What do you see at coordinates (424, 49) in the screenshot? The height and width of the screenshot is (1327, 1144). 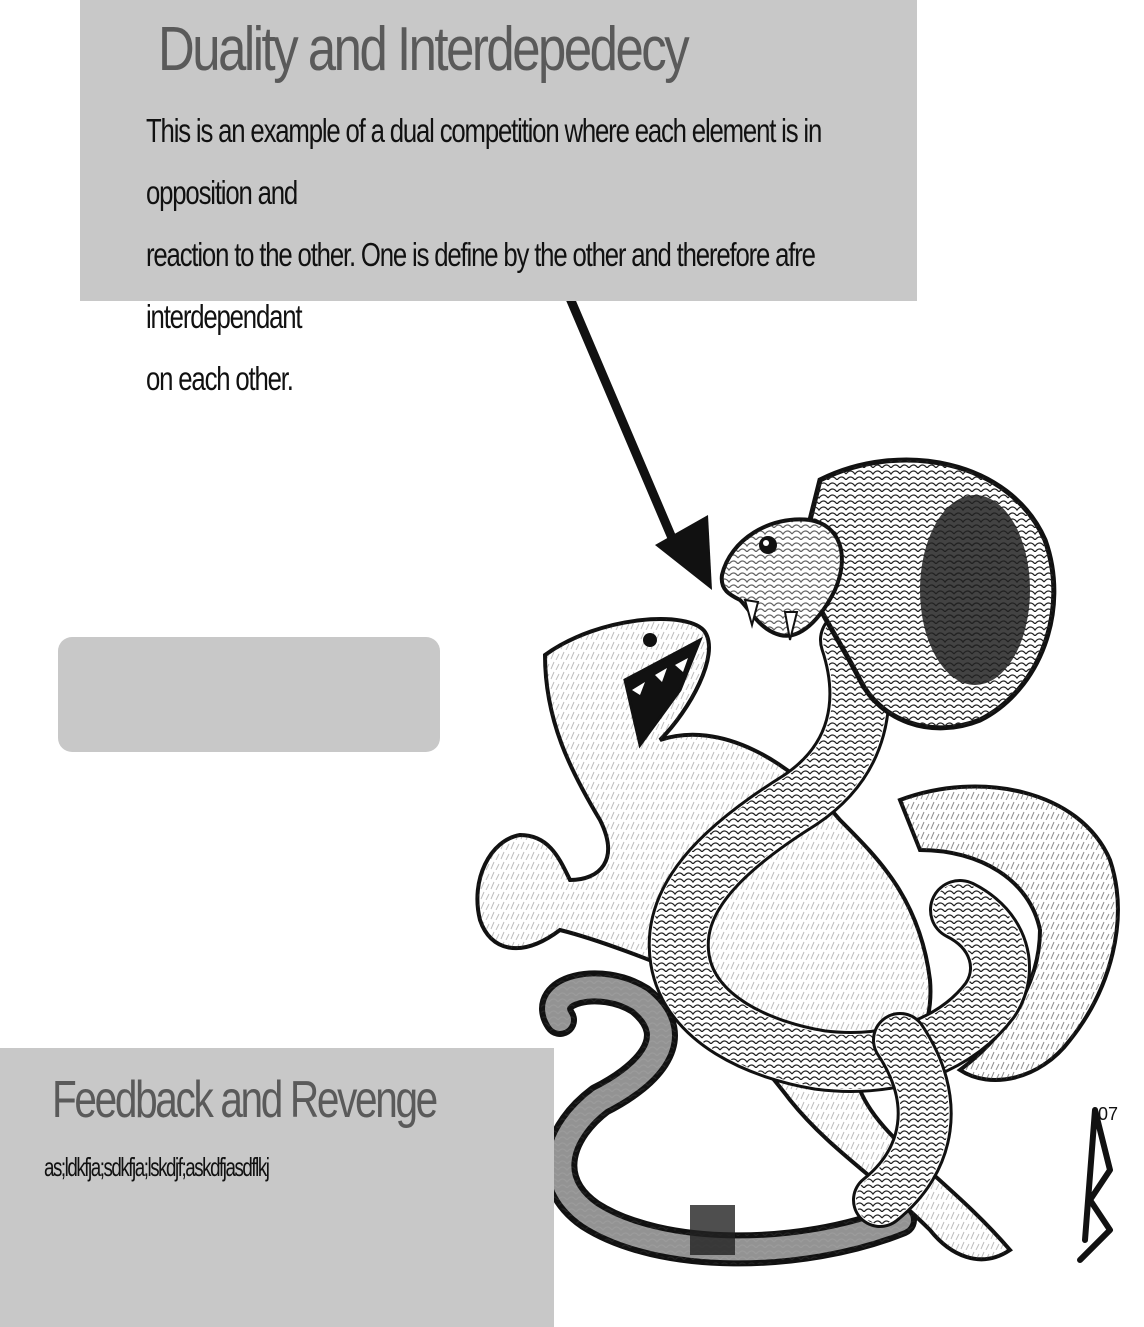 I see `page-title: Duality and Interdepedecy` at bounding box center [424, 49].